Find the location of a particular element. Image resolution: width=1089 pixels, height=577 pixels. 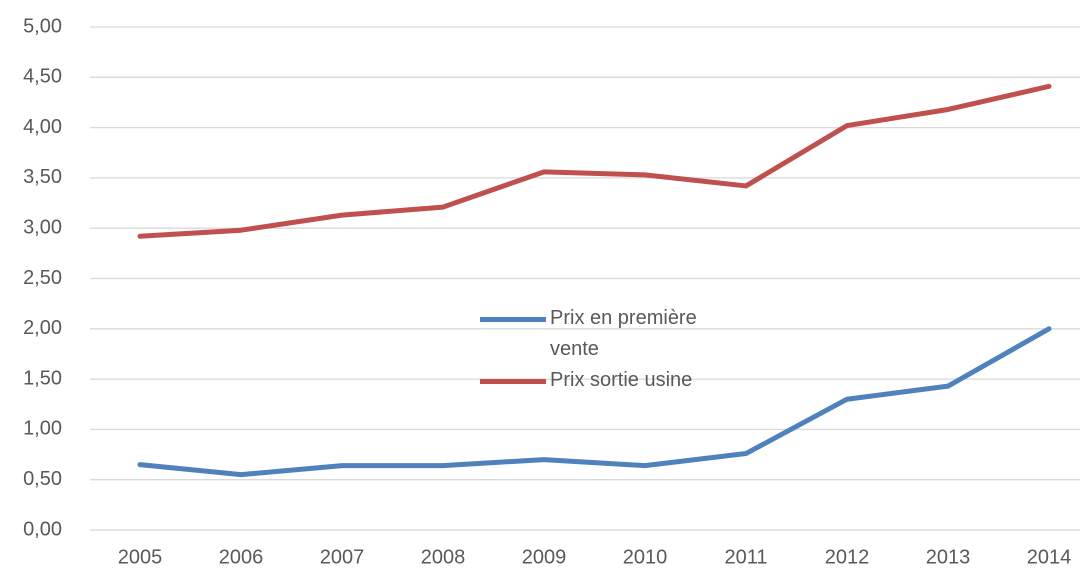

x-tick-label: 2010 is located at coordinates (645, 557).